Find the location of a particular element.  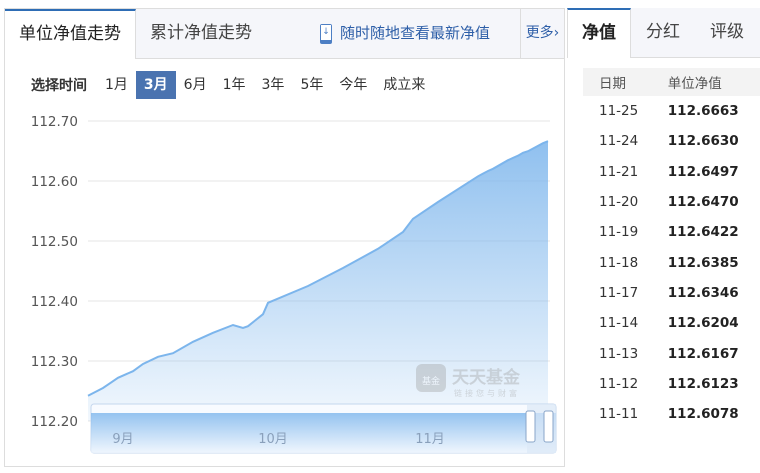

navigator-month-label: 11月 is located at coordinates (430, 439).